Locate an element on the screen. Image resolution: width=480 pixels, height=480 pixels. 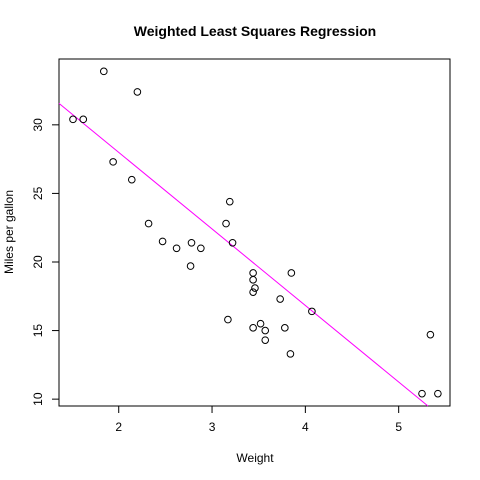
y-axis-label: Miles per gallon is located at coordinates (9, 232).